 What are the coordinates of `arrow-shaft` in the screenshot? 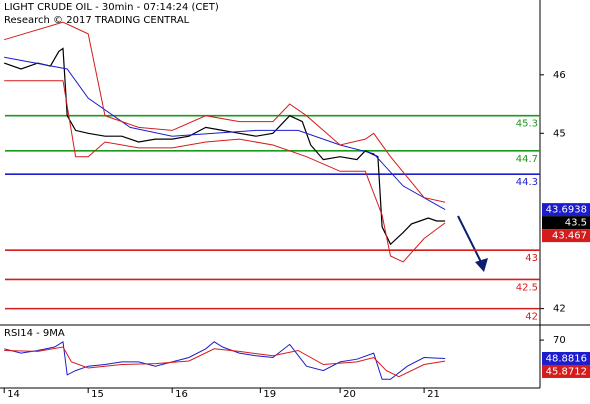 It's located at (470, 240).